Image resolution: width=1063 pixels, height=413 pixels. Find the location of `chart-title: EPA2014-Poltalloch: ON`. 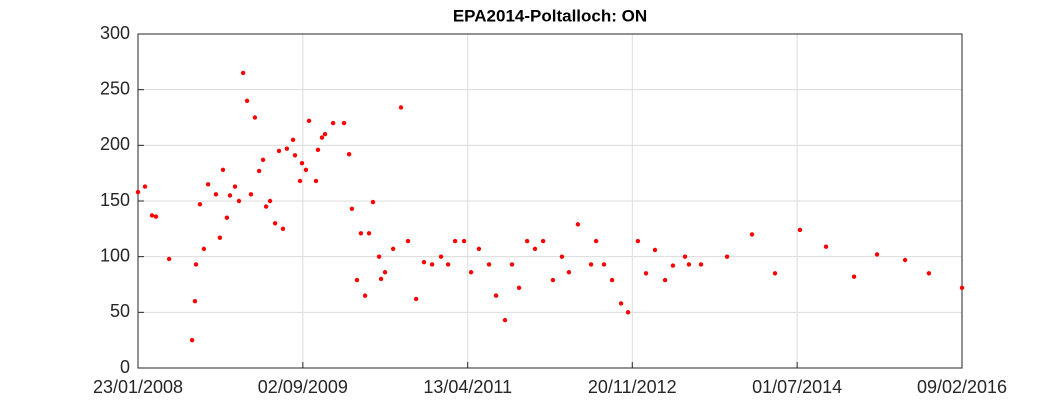

chart-title: EPA2014-Poltalloch: ON is located at coordinates (550, 15).